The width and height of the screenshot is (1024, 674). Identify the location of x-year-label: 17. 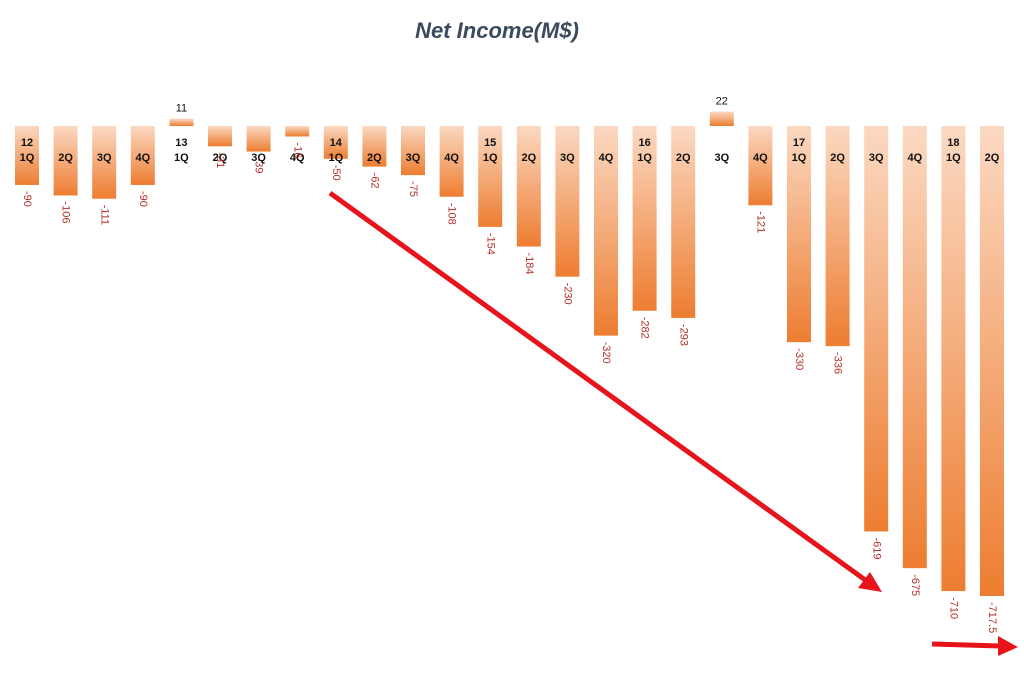
(799, 143).